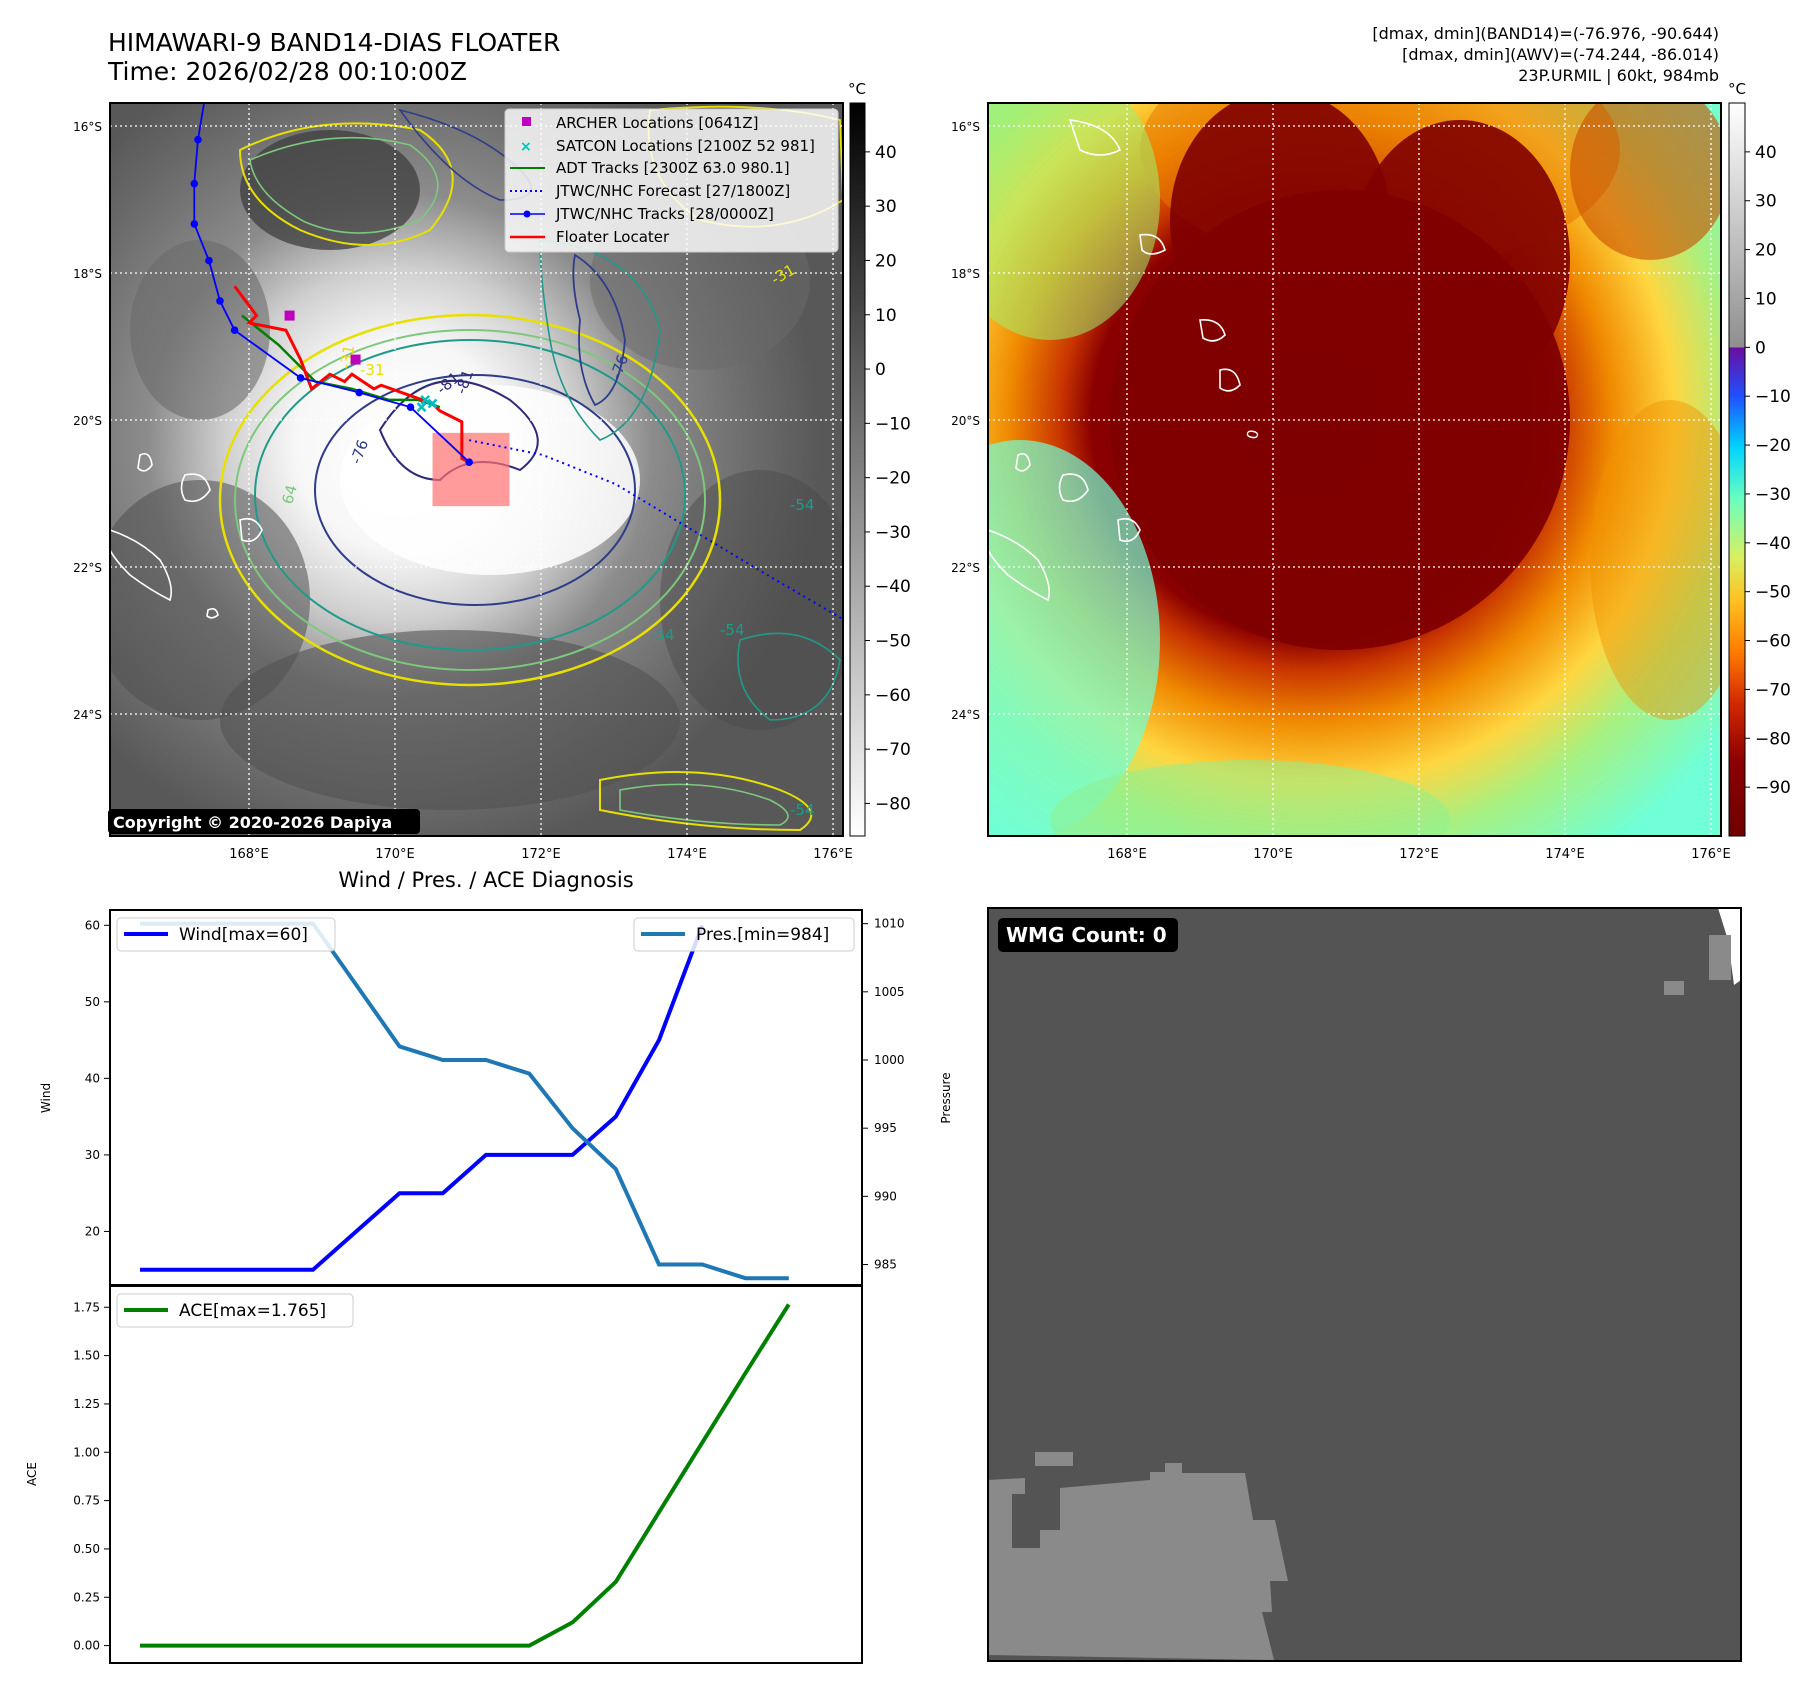  What do you see at coordinates (1618, 75) in the screenshot?
I see `info-line-3: 23P.URMIL | 60kt, 984mb` at bounding box center [1618, 75].